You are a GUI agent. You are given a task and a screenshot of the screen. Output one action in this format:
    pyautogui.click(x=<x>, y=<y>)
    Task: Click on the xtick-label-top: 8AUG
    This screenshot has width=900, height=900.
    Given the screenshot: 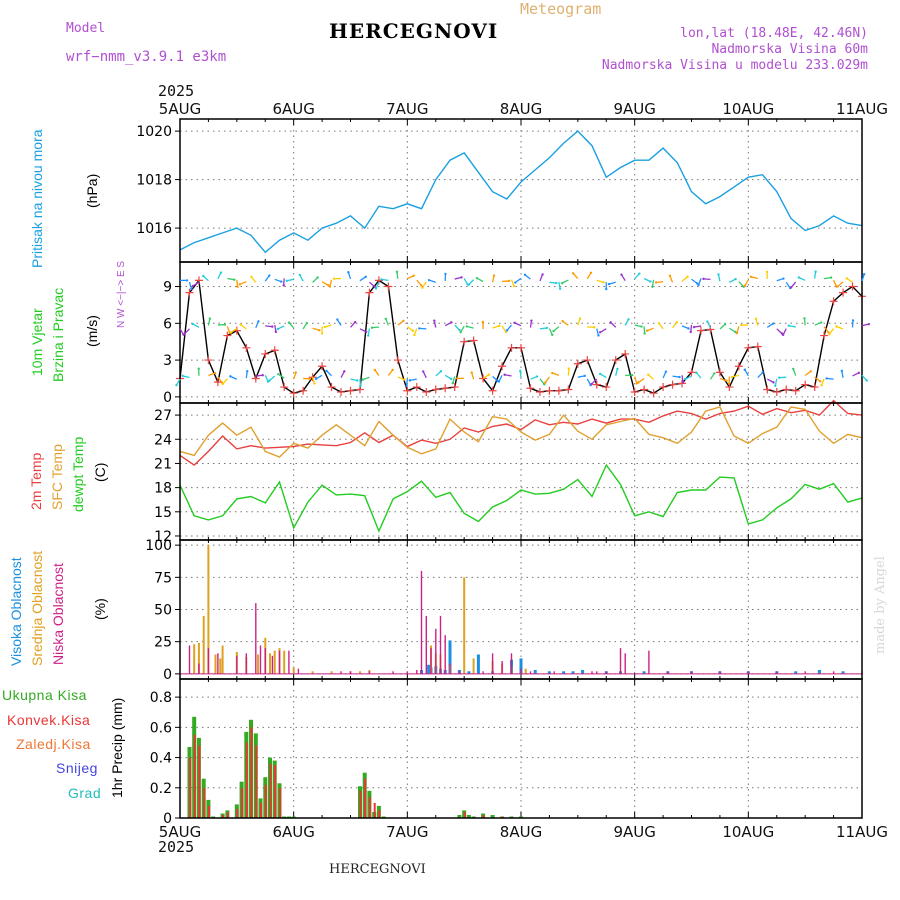 What is the action you would take?
    pyautogui.click(x=521, y=109)
    